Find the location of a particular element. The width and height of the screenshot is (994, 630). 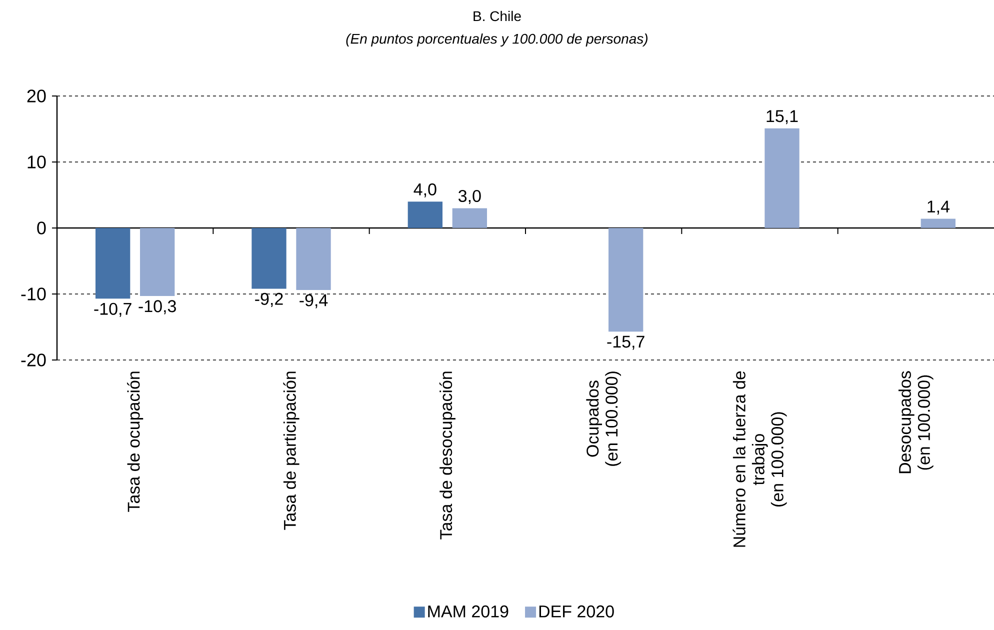

data-label: 3,0 is located at coordinates (469, 197).